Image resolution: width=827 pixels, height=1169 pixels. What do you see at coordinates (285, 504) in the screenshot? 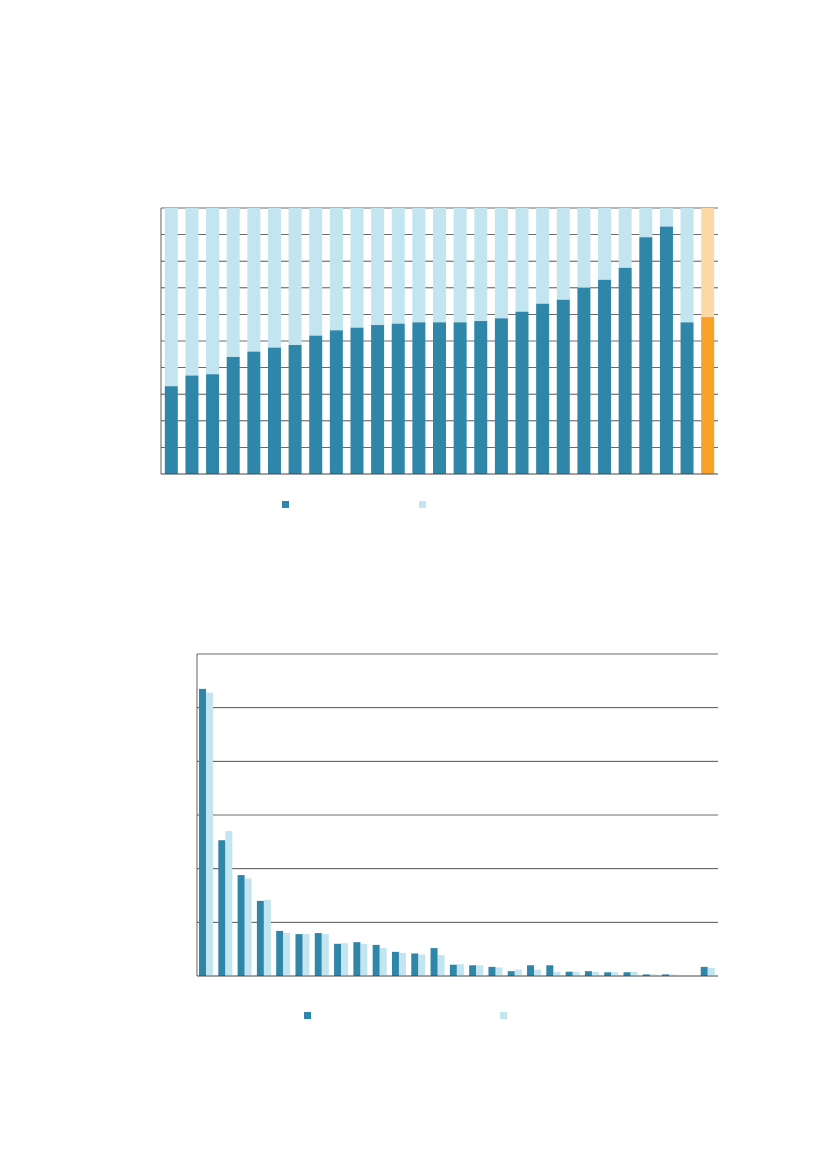
I see `chart-1-legend-swatch-primary` at bounding box center [285, 504].